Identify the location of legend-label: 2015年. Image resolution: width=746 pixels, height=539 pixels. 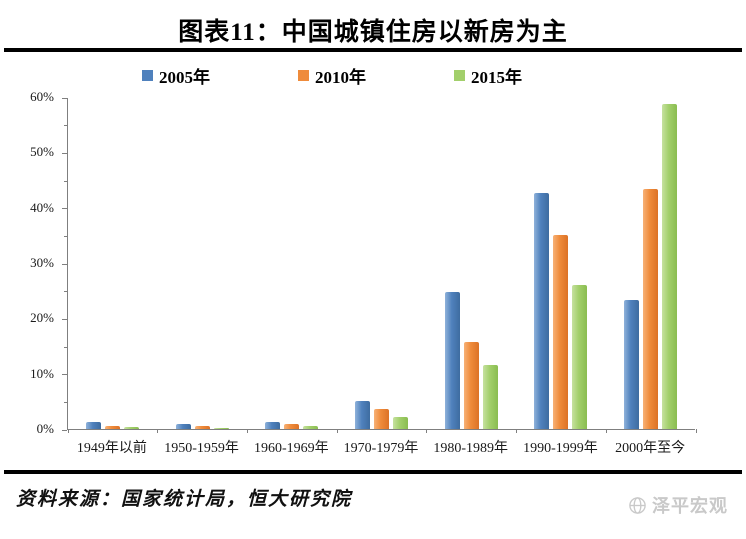
(496, 77).